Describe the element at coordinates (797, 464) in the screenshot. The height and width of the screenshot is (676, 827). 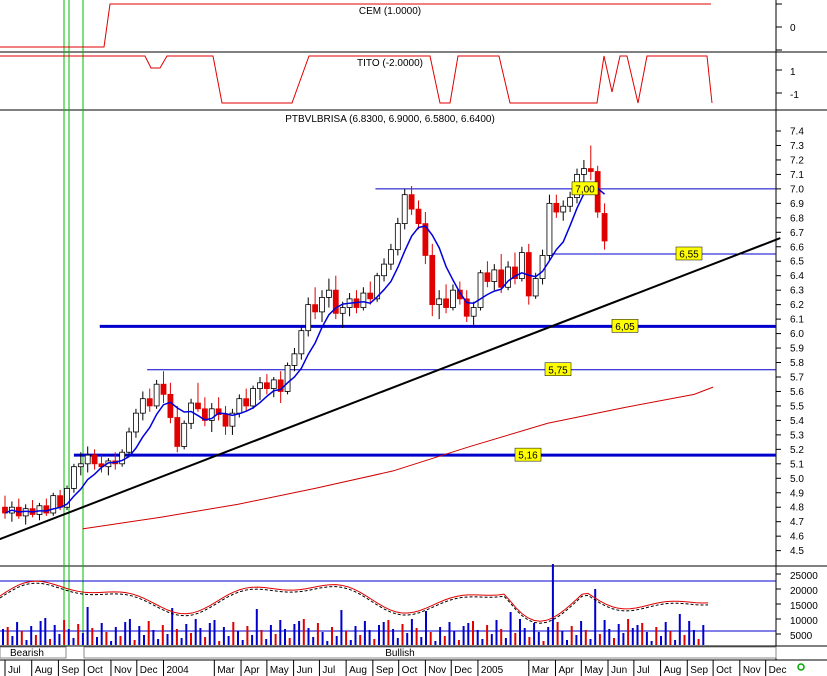
I see `y-tick-label: 5.1` at that location.